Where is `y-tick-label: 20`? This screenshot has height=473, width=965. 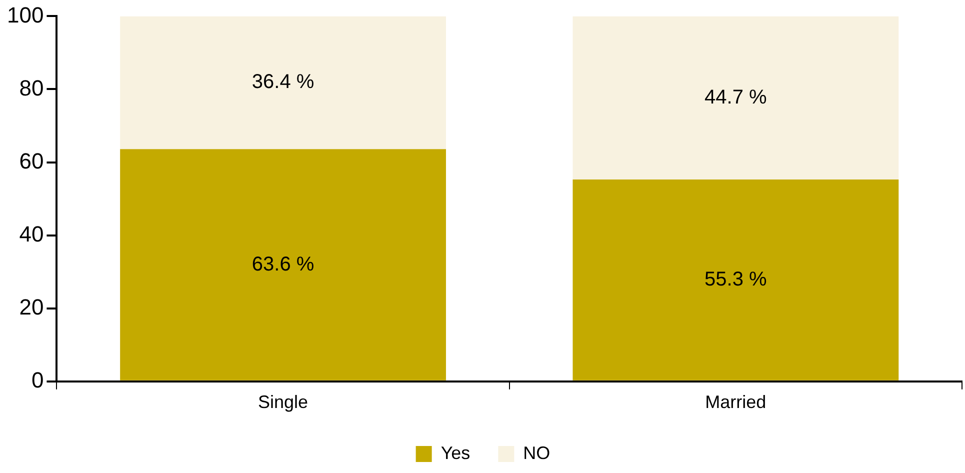 y-tick-label: 20 is located at coordinates (31, 307).